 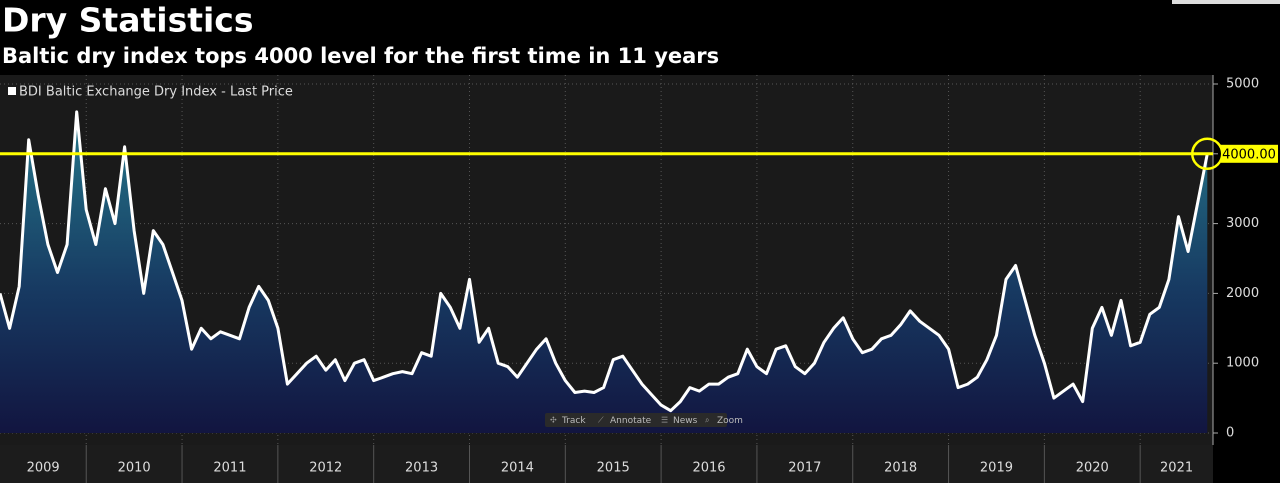 What do you see at coordinates (1092, 468) in the screenshot?
I see `x-tick-label: 2020` at bounding box center [1092, 468].